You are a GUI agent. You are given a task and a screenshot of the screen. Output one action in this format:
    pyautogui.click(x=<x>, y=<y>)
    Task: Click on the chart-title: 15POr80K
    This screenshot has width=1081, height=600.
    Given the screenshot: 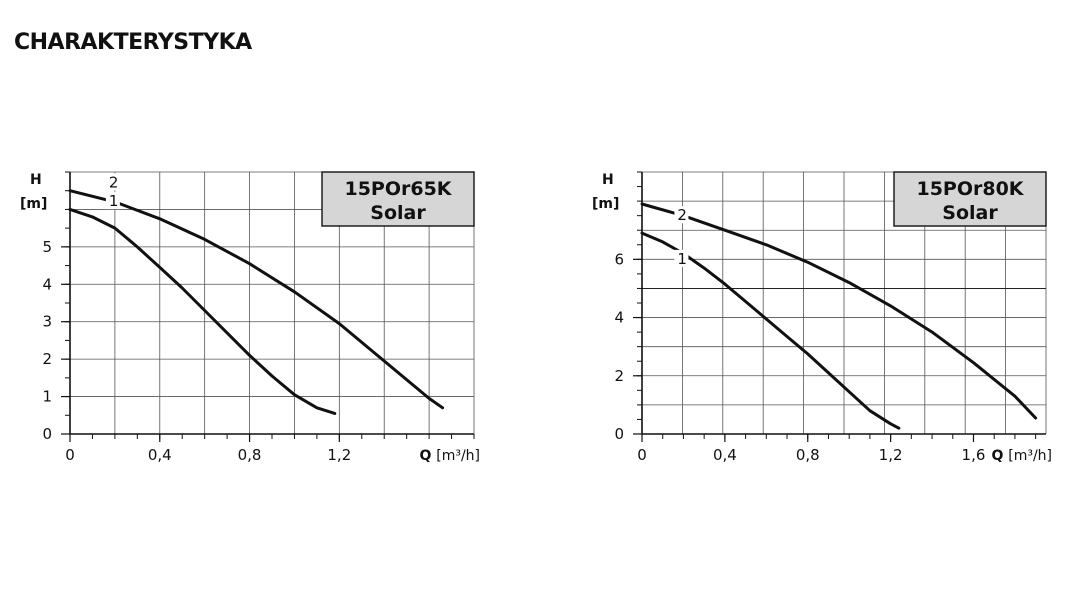 What is the action you would take?
    pyautogui.click(x=970, y=189)
    